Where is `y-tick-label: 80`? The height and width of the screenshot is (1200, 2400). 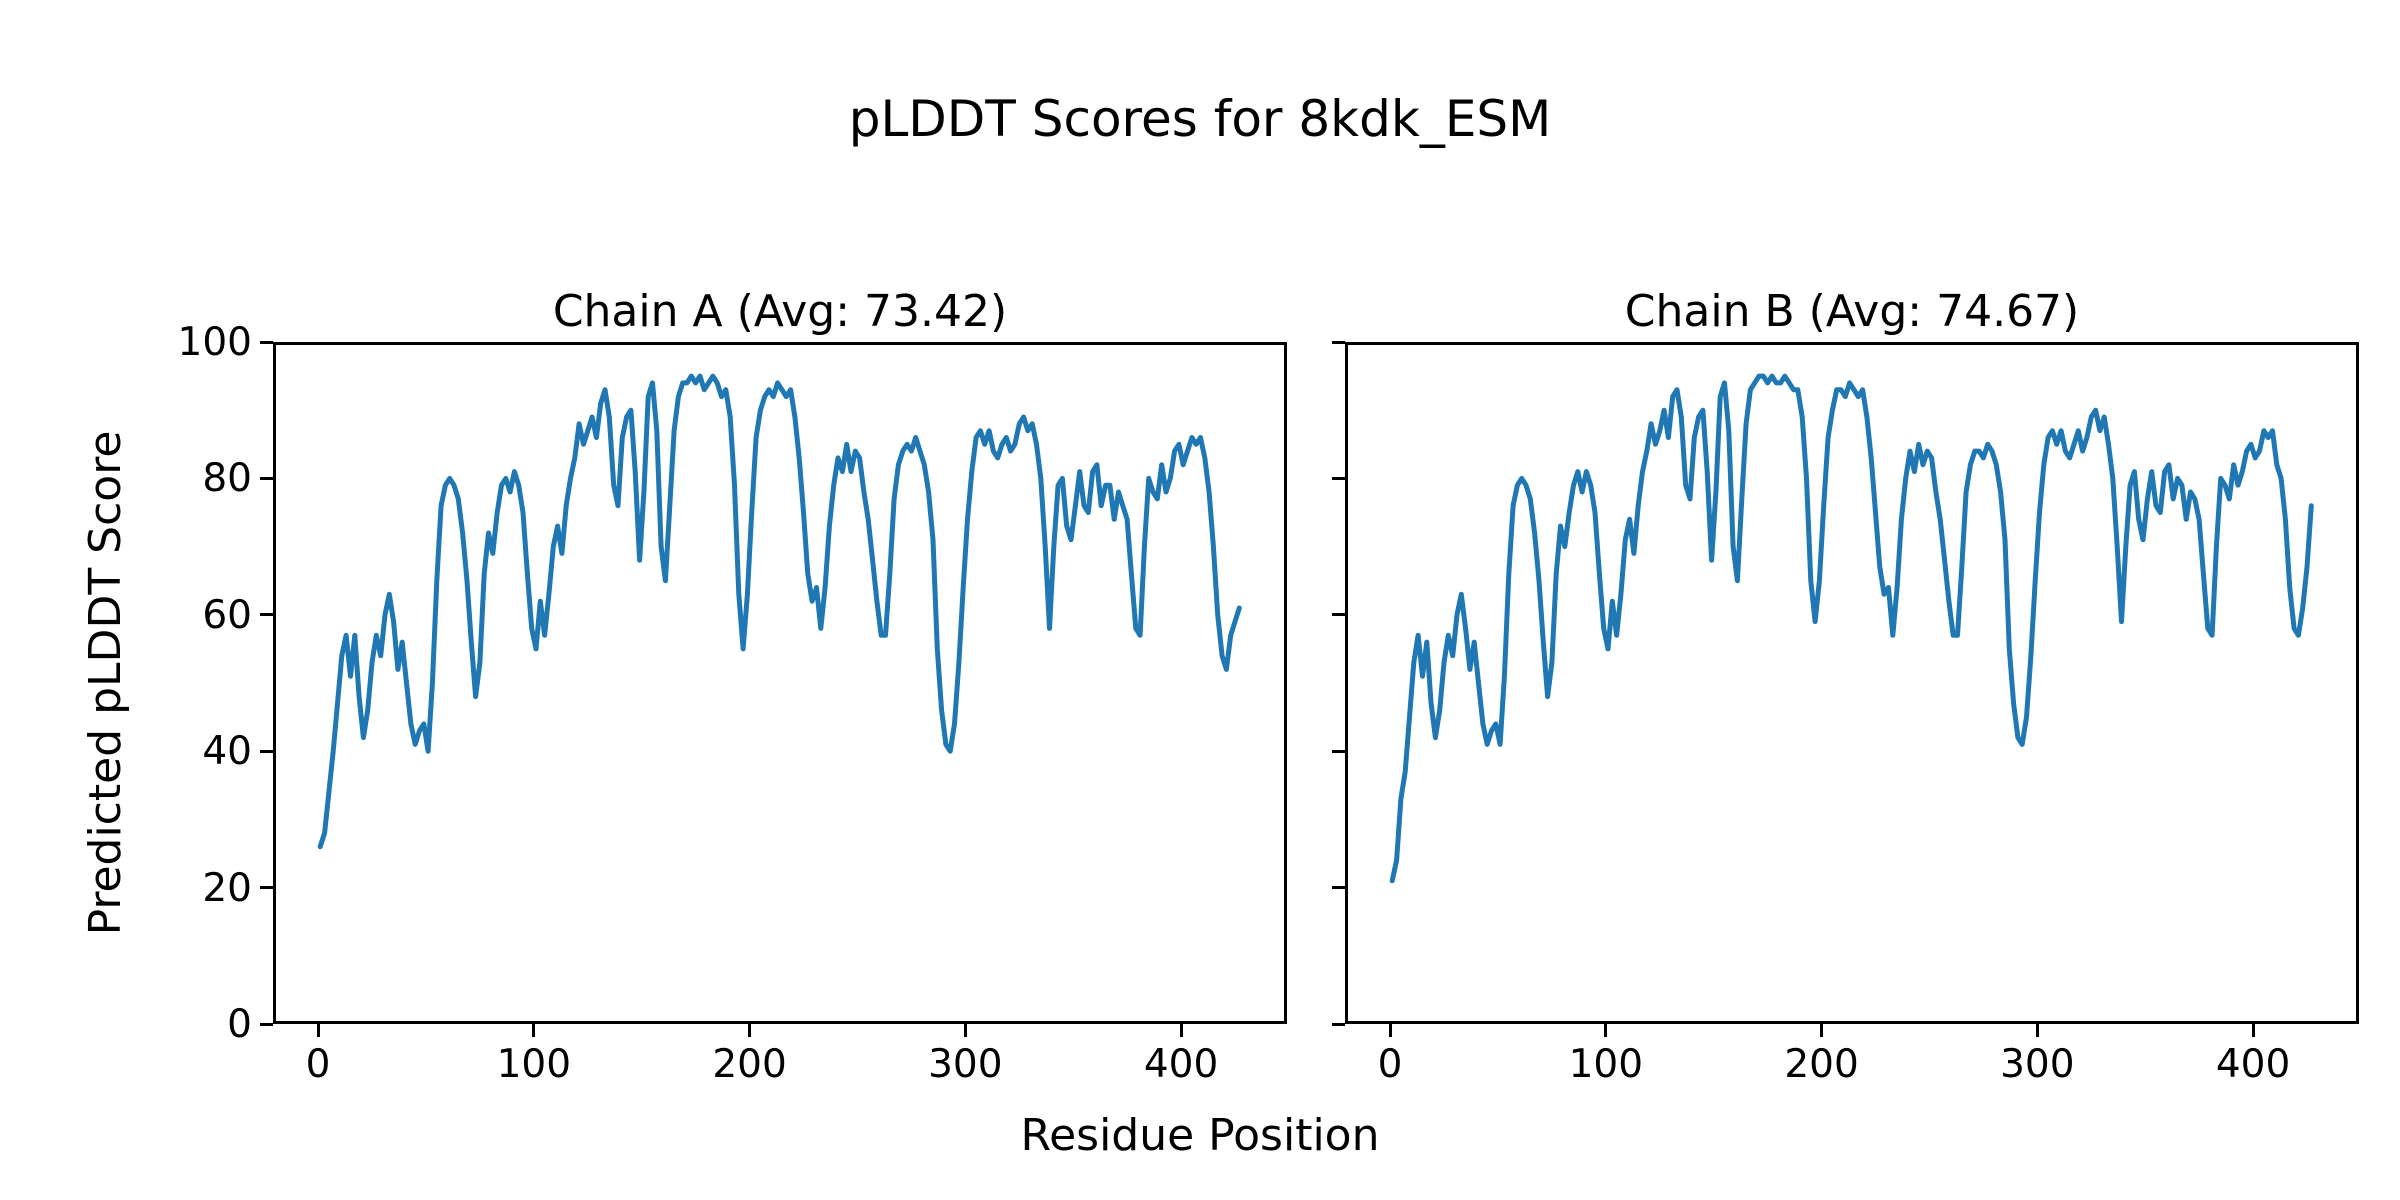 y-tick-label: 80 is located at coordinates (227, 479).